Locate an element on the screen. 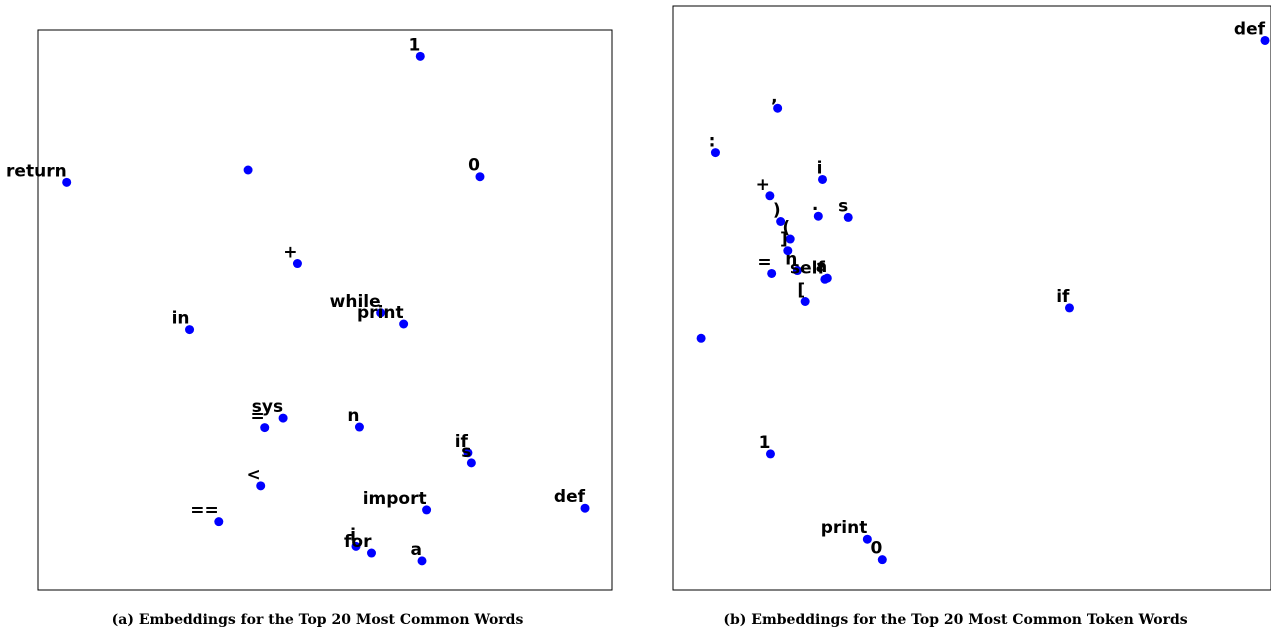 The height and width of the screenshot is (635, 1271). point-label: sys is located at coordinates (267, 407).